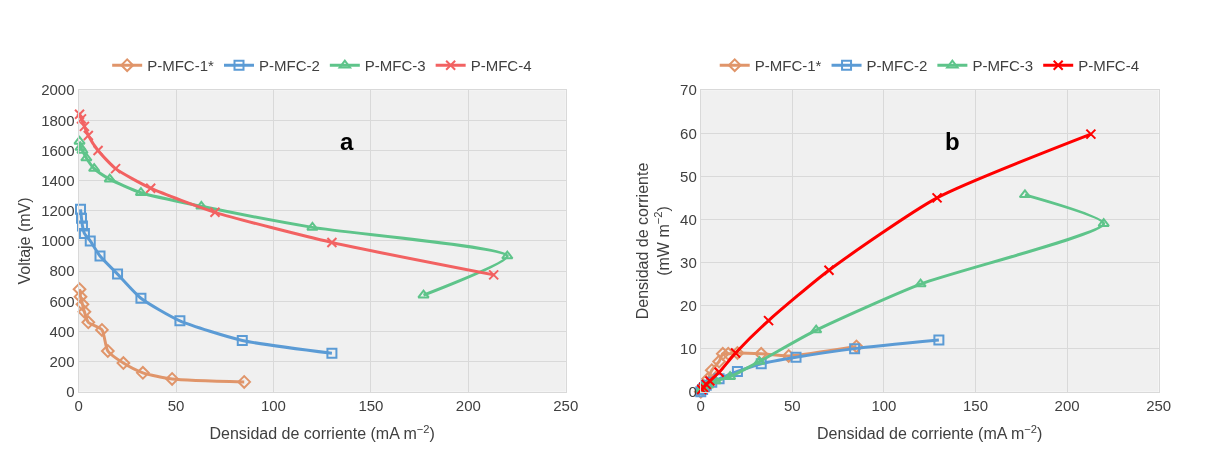 The height and width of the screenshot is (451, 1211). I want to click on y-tick-label: 400, so click(62, 331).